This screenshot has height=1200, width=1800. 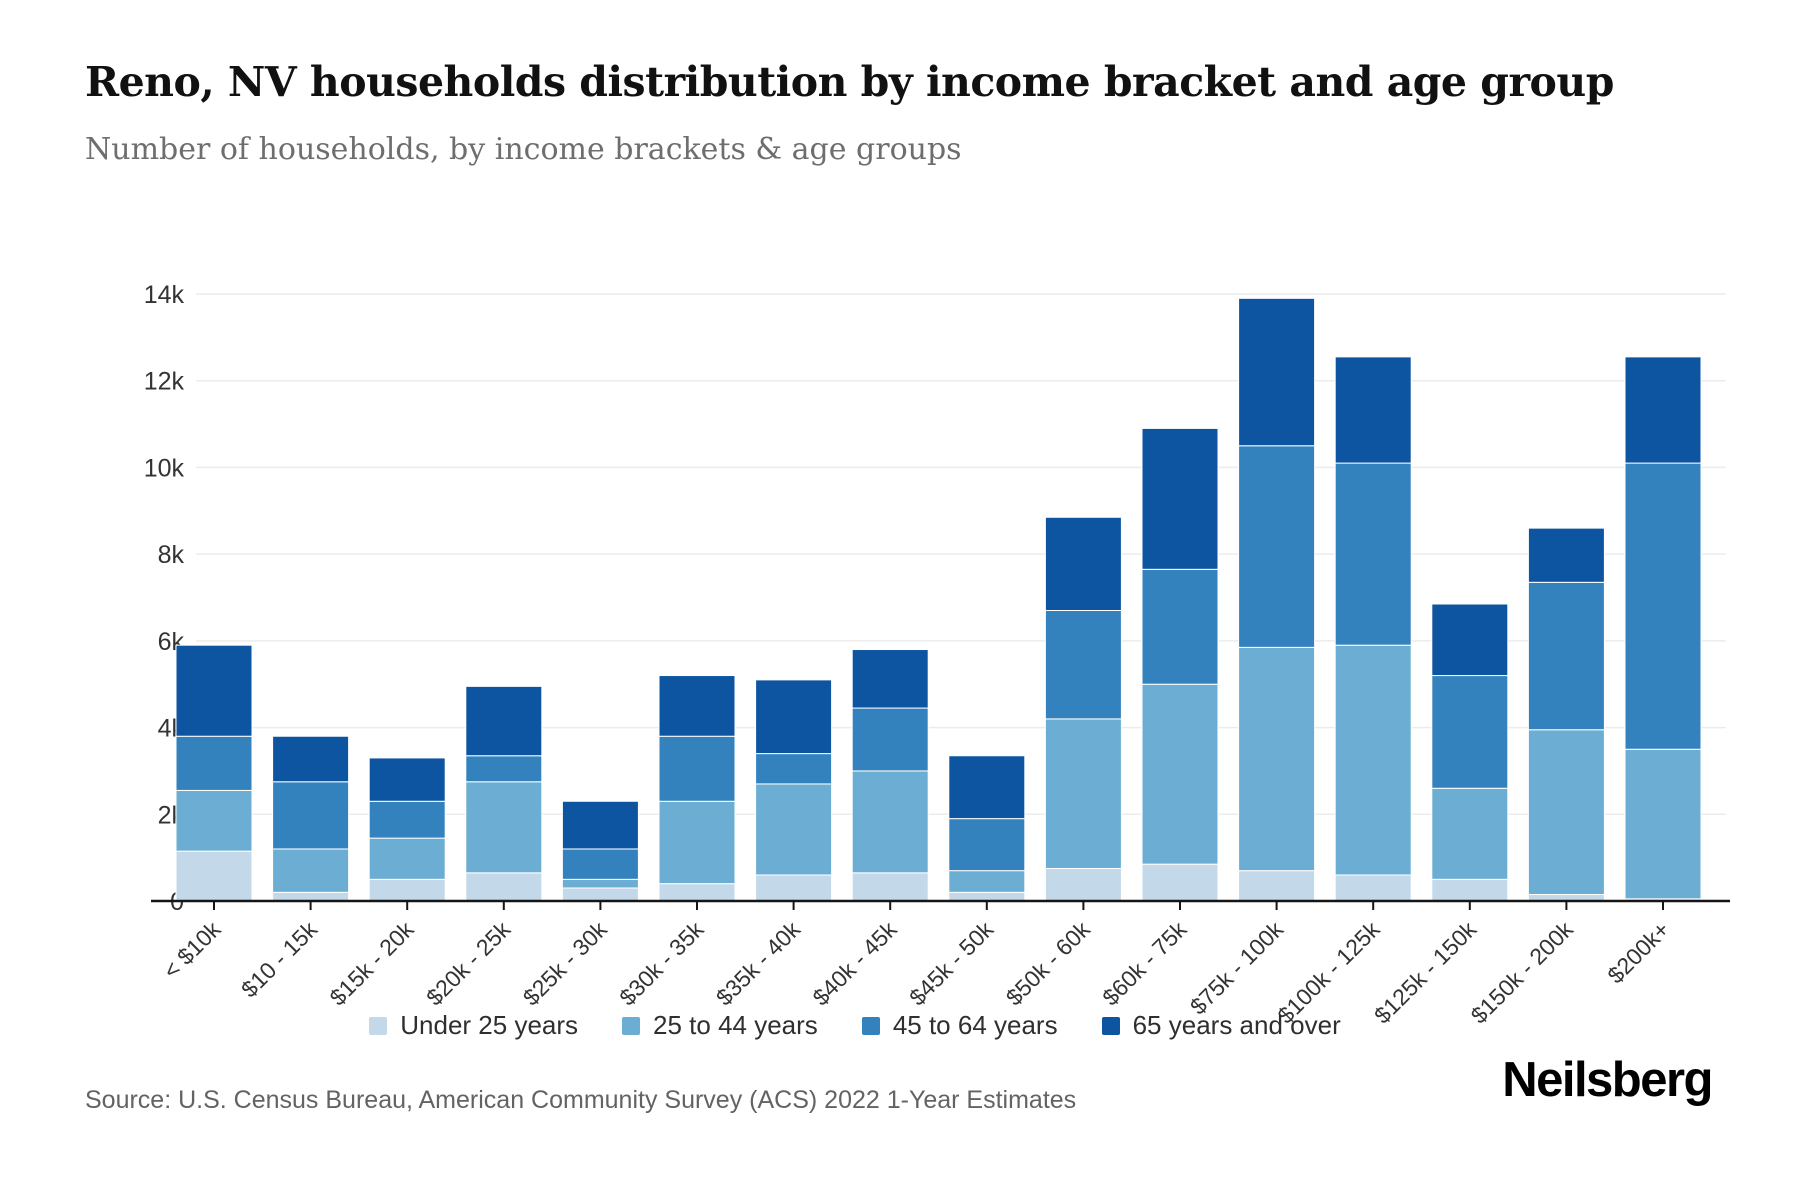 I want to click on legend-label: 65 years and over, so click(x=1236, y=1025).